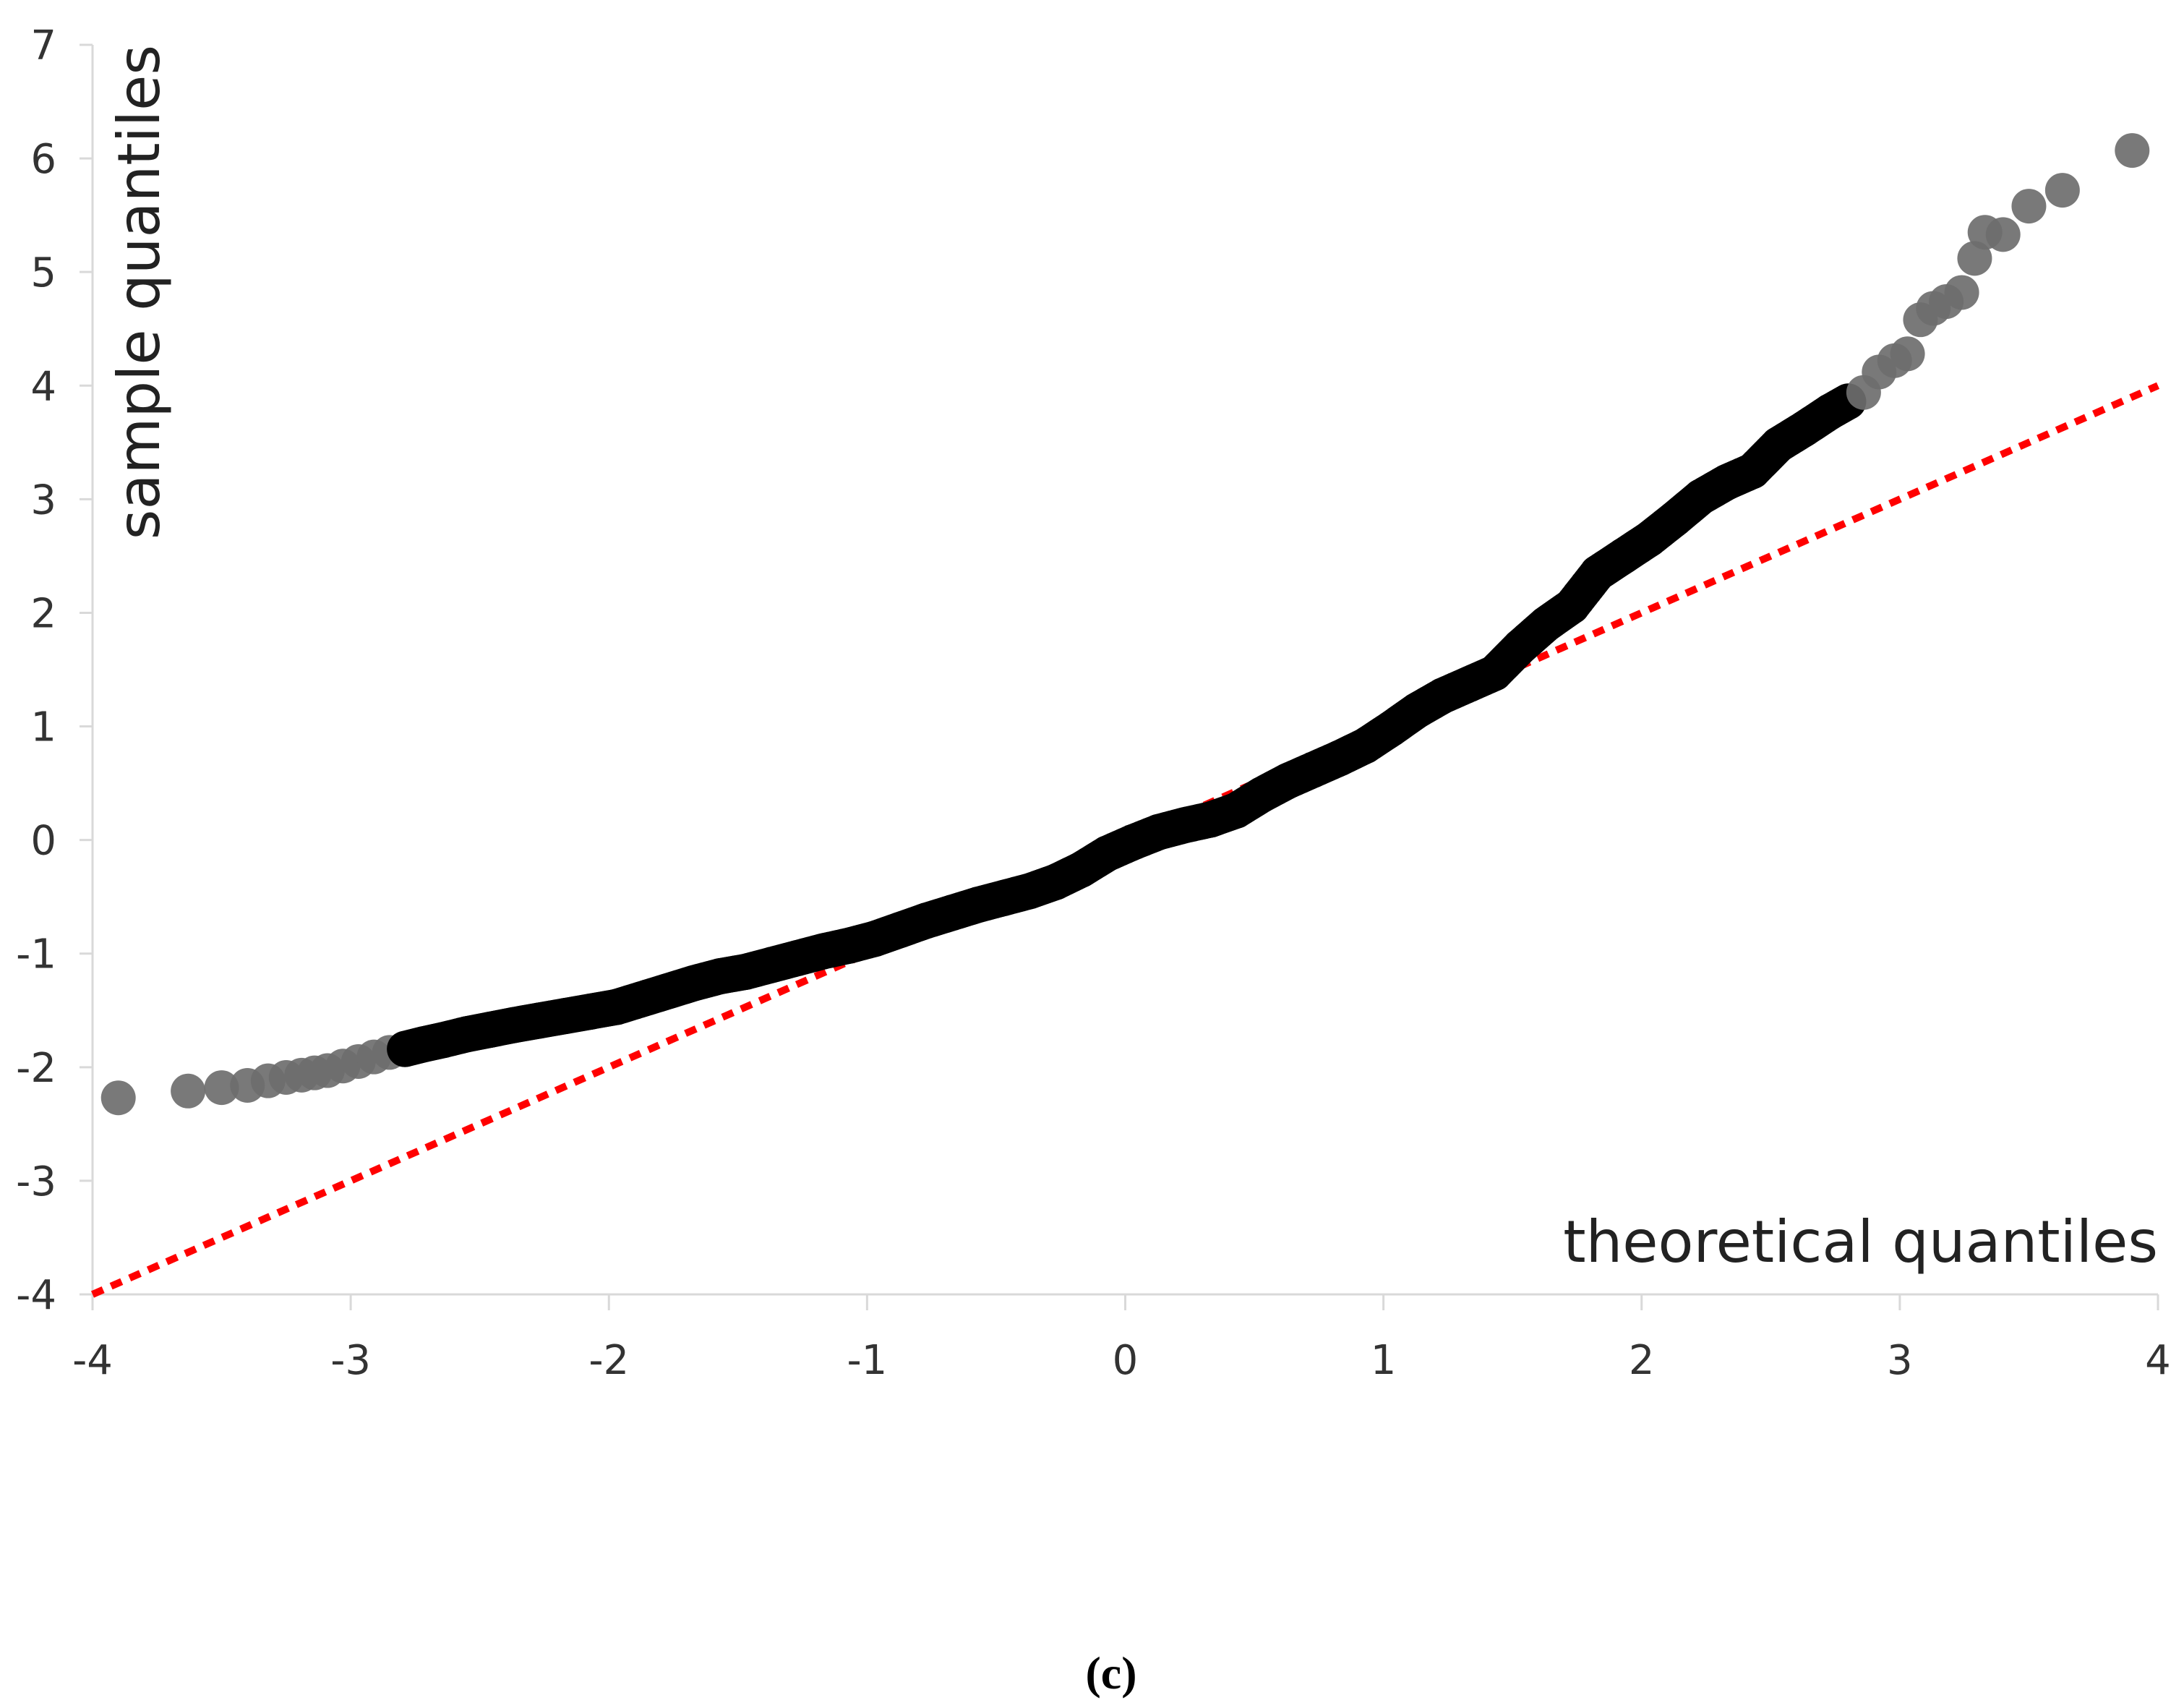 This screenshot has height=1708, width=2184. I want to click on x-axis-ticks: -4 -3 -2 -1 0 1 2 3 4, so click(1121, 1339).